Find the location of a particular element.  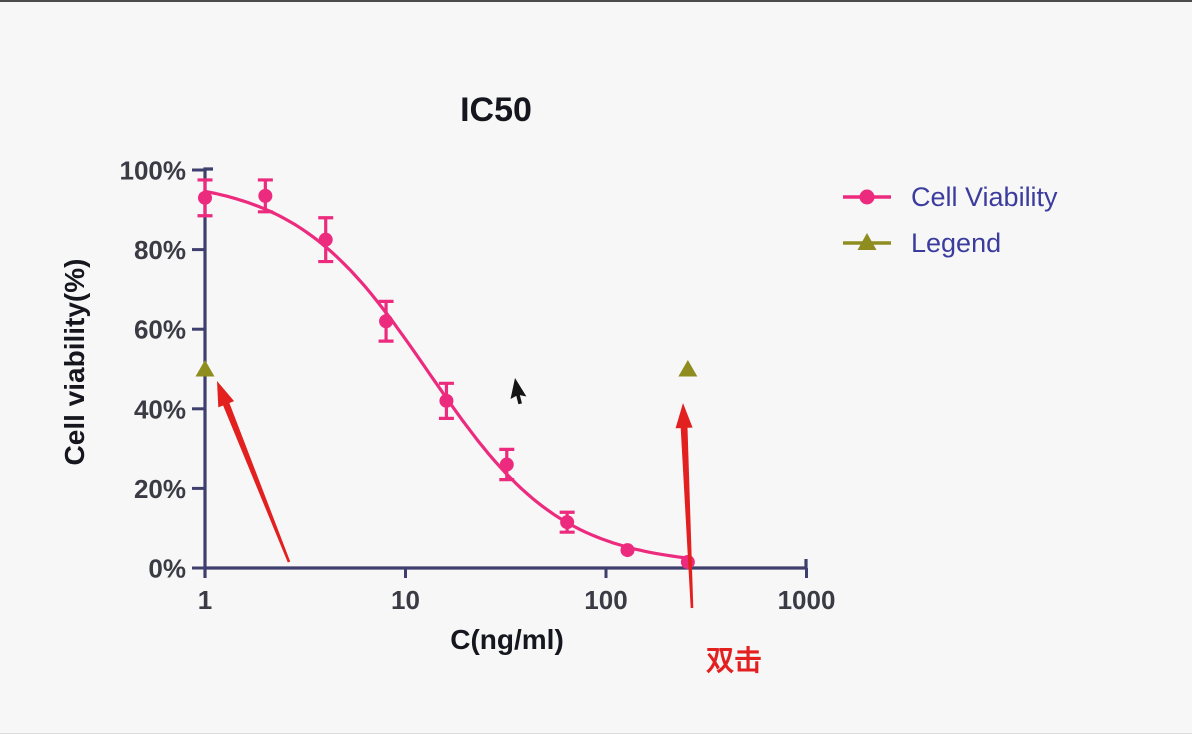

y-tick-label: 80% is located at coordinates (160, 250).